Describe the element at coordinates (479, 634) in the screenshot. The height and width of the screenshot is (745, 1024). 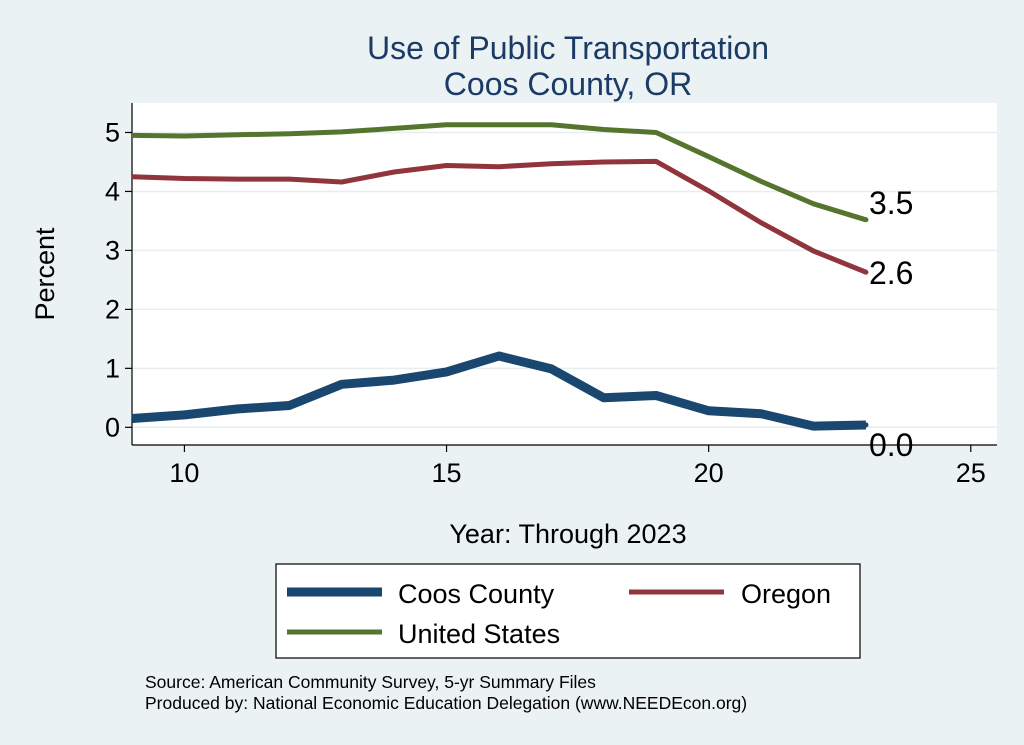
I see `legend-label-united-states: United States` at that location.